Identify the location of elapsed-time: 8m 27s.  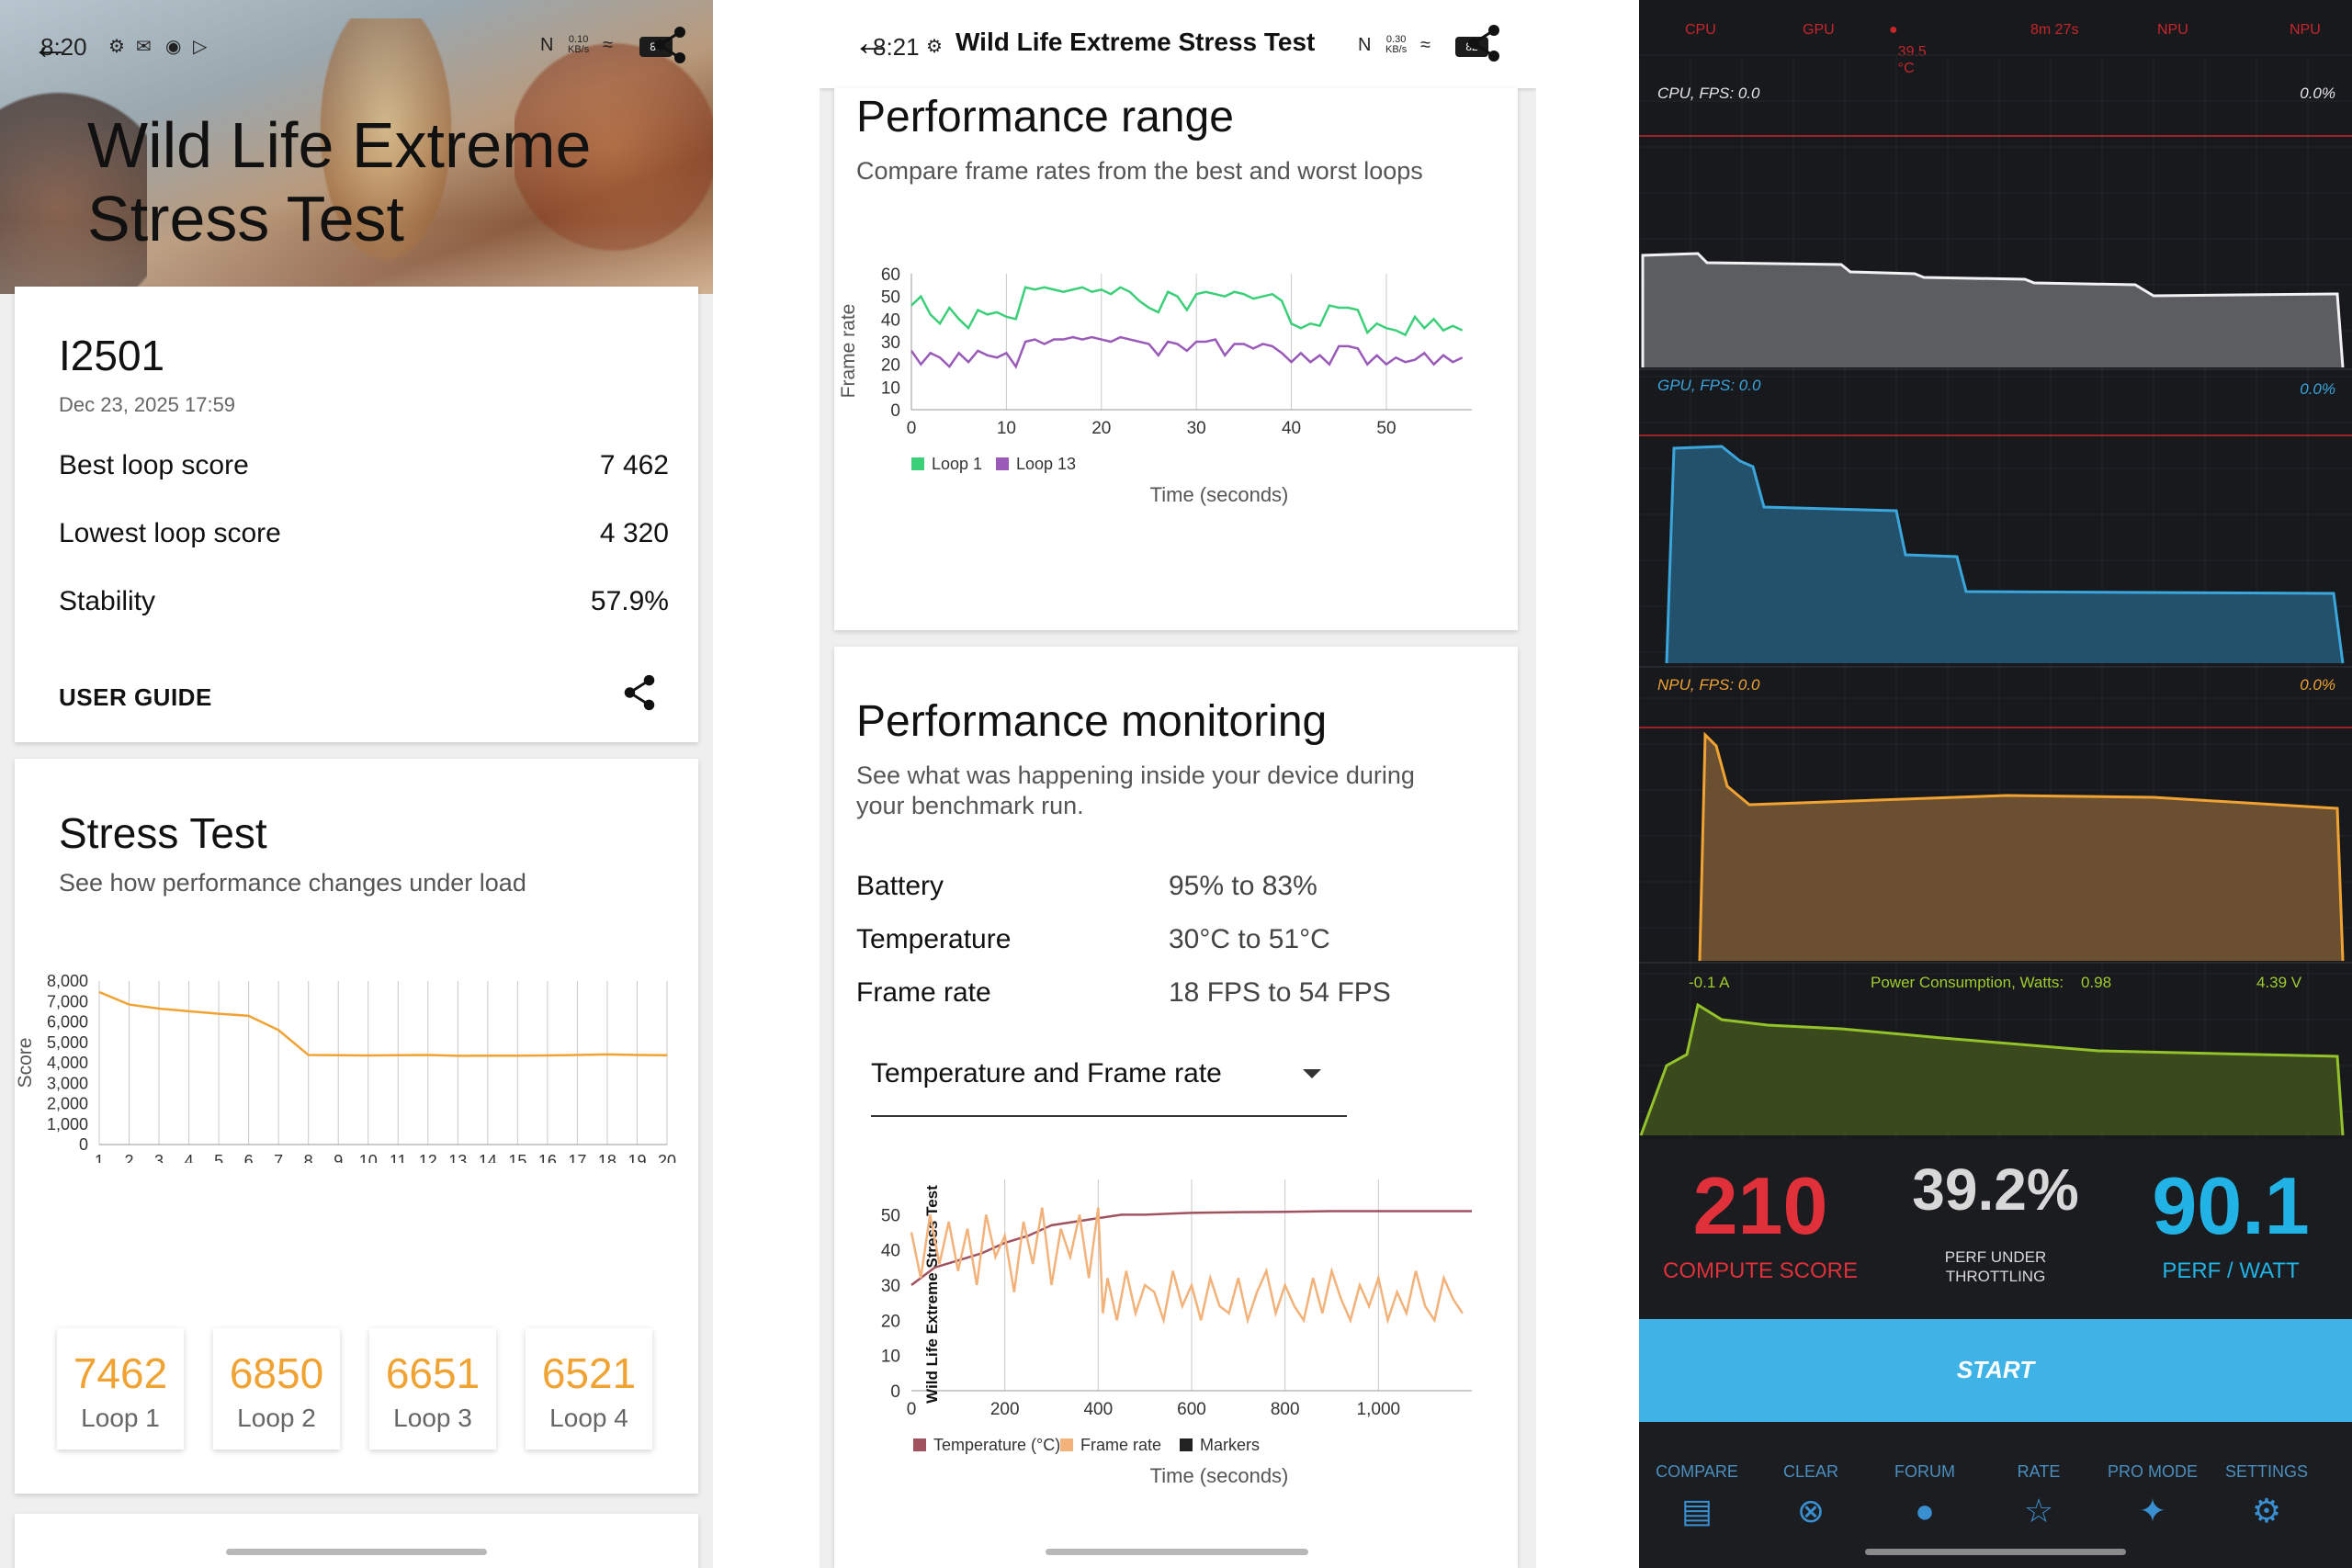
(2055, 30).